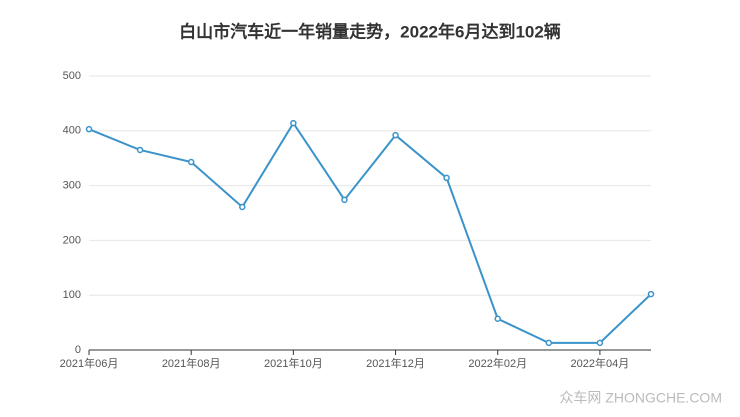 This screenshot has width=740, height=417. I want to click on x-tick-label: 2021年08月, so click(191, 363).